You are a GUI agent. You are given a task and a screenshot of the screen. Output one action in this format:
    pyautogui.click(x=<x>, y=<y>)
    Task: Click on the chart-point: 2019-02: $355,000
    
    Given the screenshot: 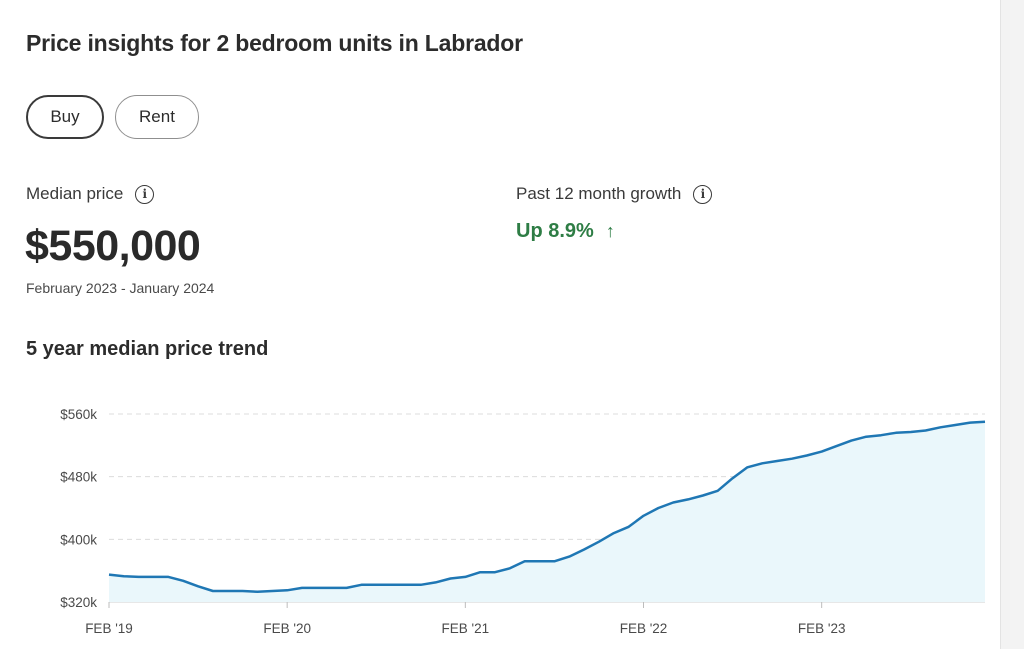 What is the action you would take?
    pyautogui.click(x=109, y=575)
    